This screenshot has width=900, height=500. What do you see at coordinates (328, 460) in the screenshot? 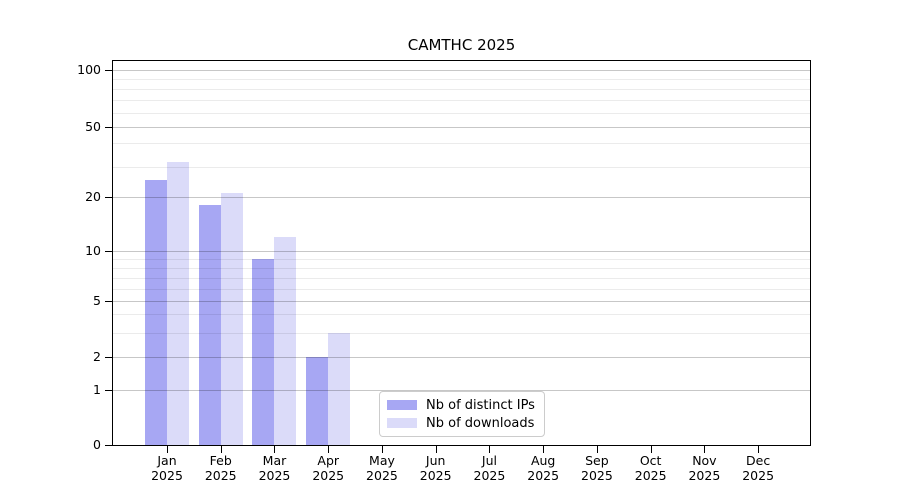
I see `x-tick-month: Apr` at bounding box center [328, 460].